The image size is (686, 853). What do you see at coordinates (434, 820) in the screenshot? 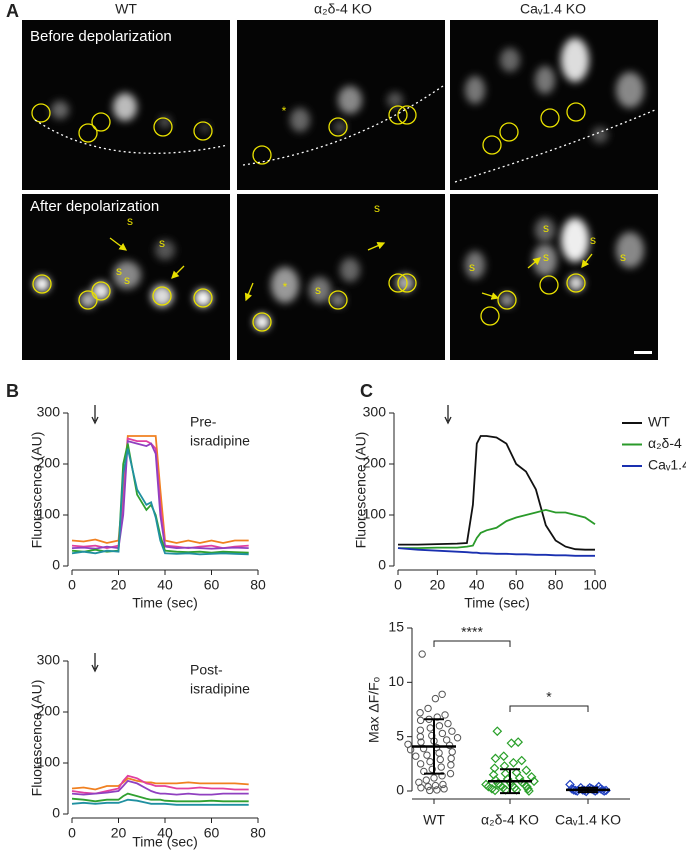
I see `x-tick-label: WT` at bounding box center [434, 820].